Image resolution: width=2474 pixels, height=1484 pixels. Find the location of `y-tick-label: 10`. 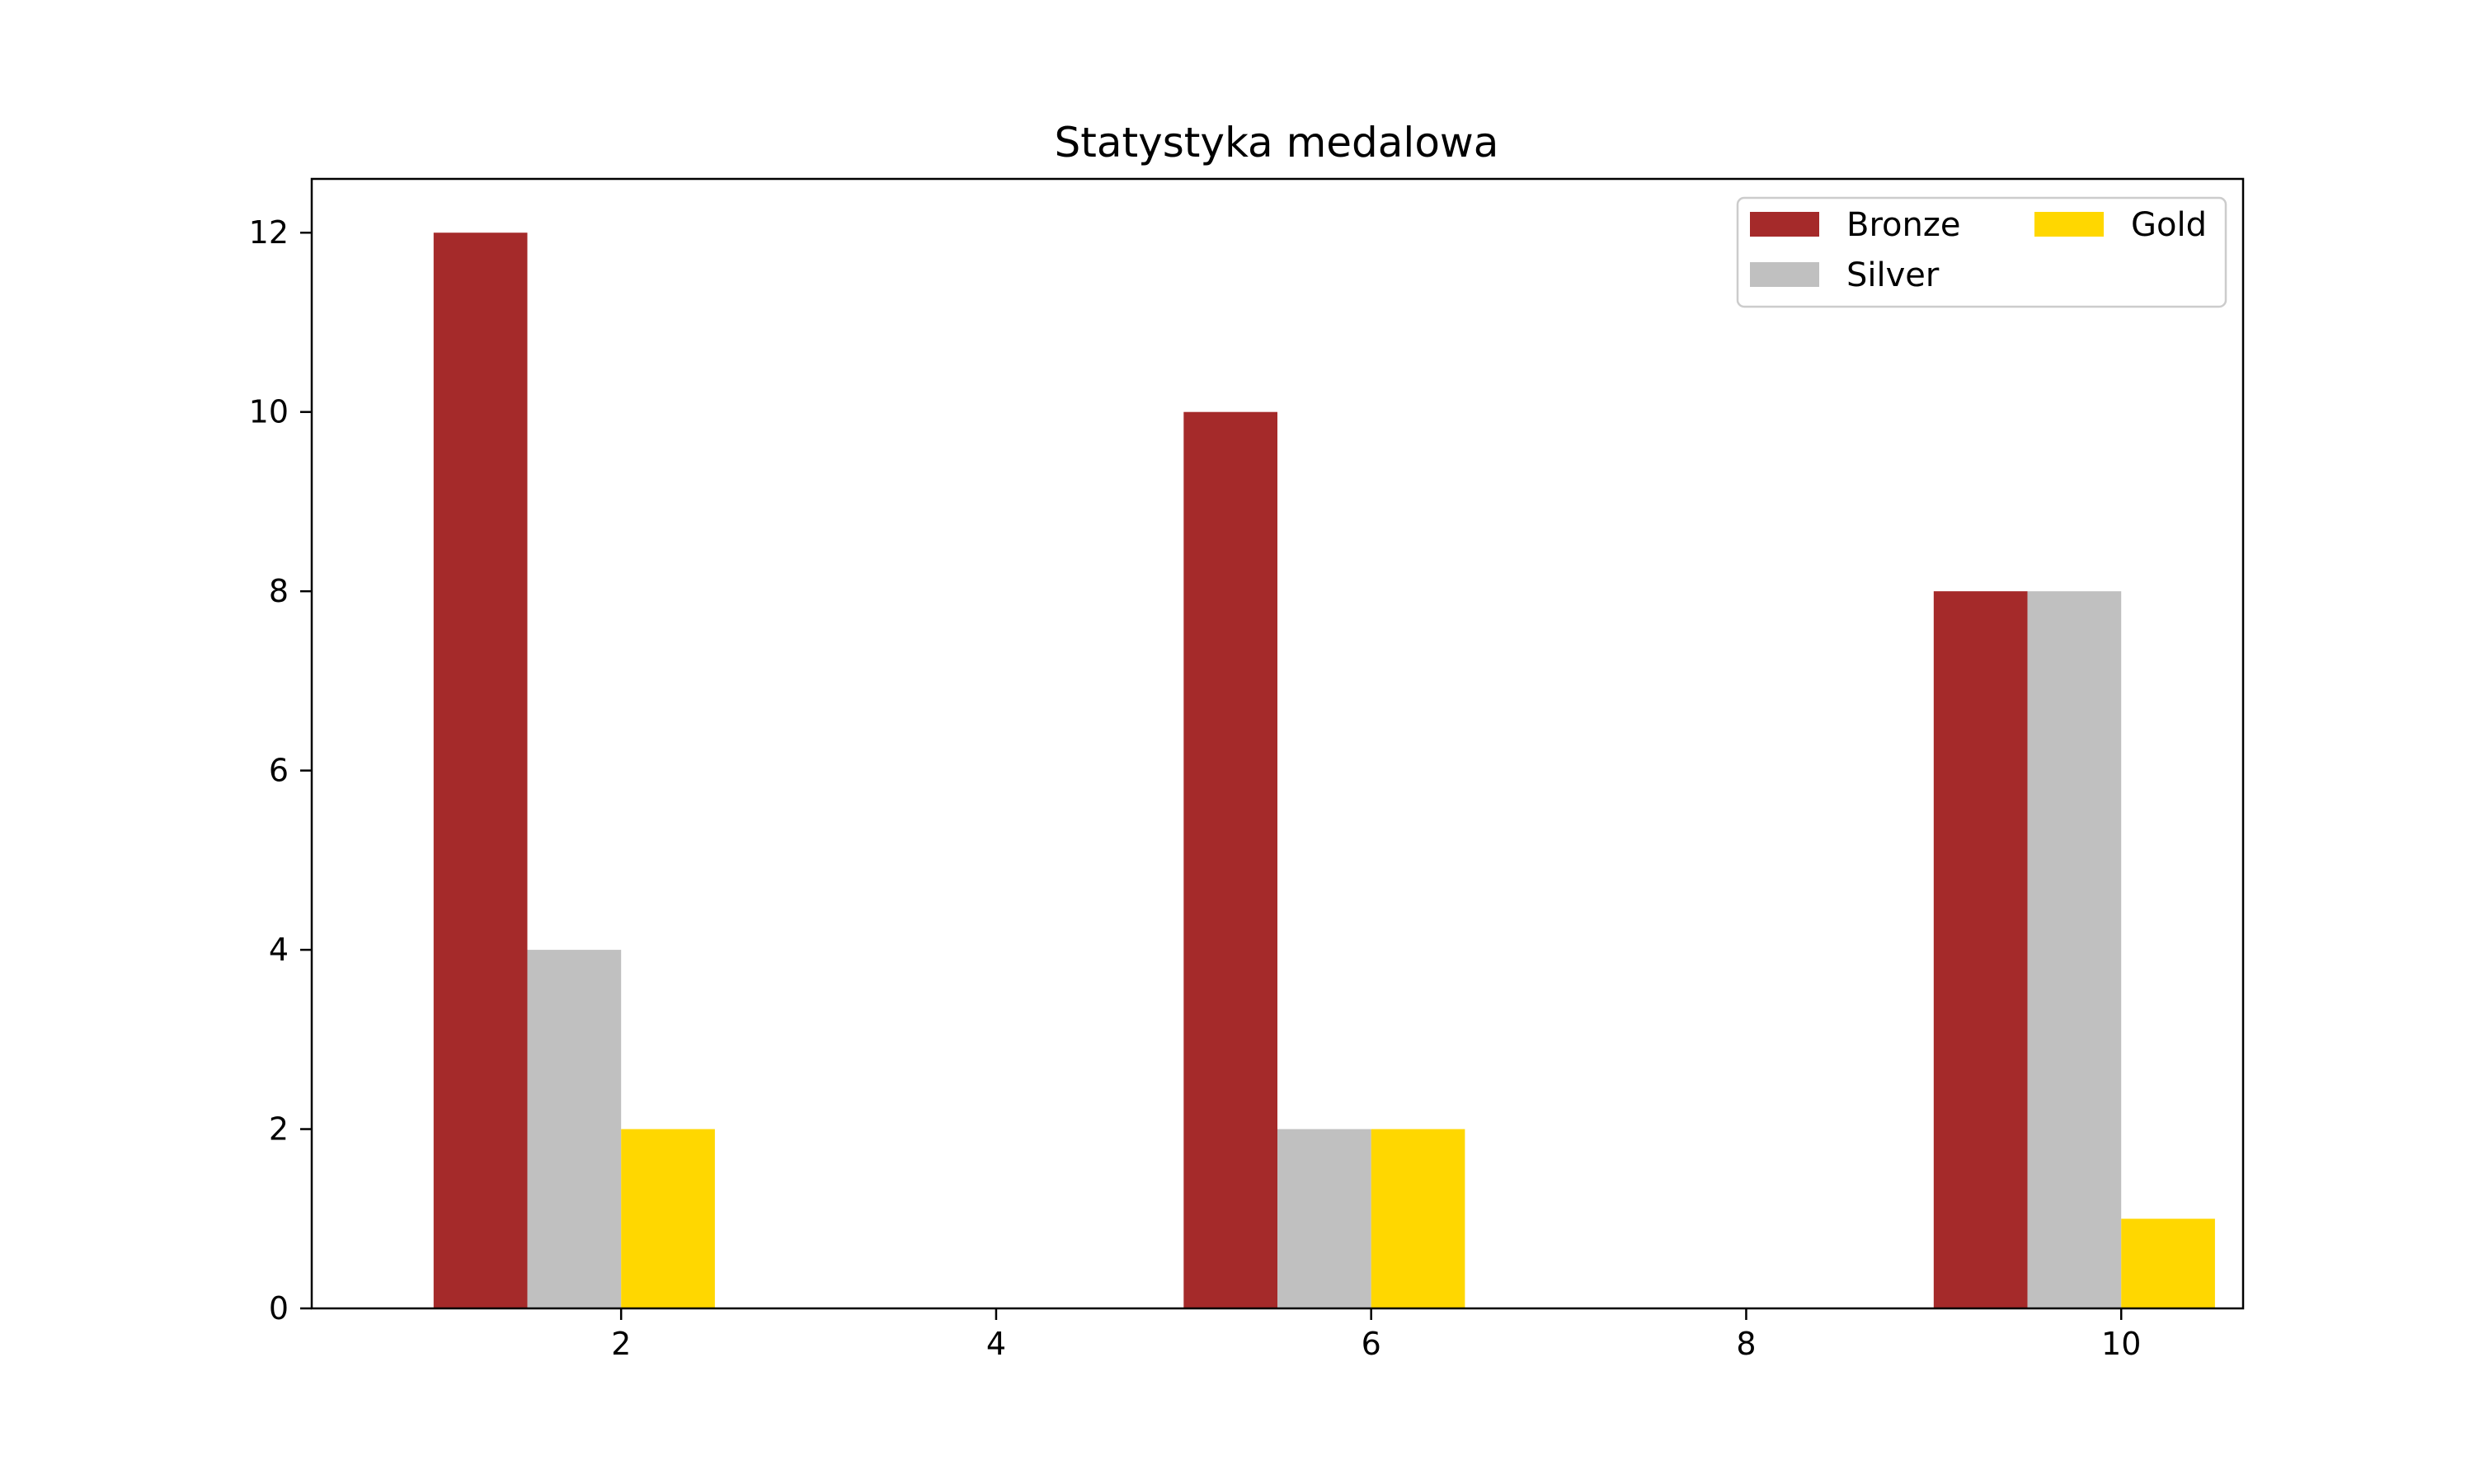

y-tick-label: 10 is located at coordinates (269, 412).